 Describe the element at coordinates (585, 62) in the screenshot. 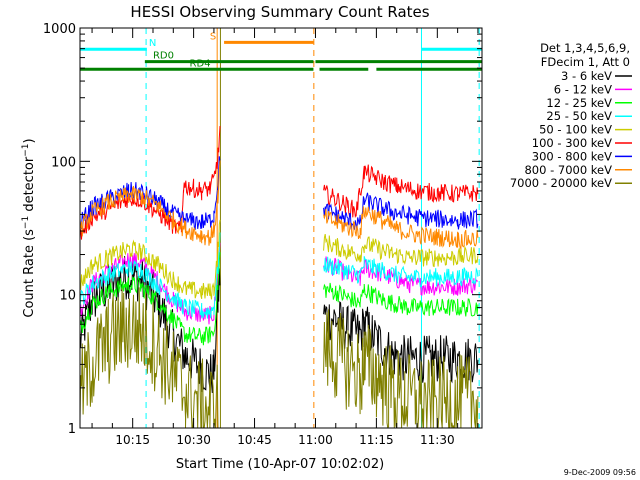

I see `legend-header-line-2: FDecim 1, Att 0` at that location.